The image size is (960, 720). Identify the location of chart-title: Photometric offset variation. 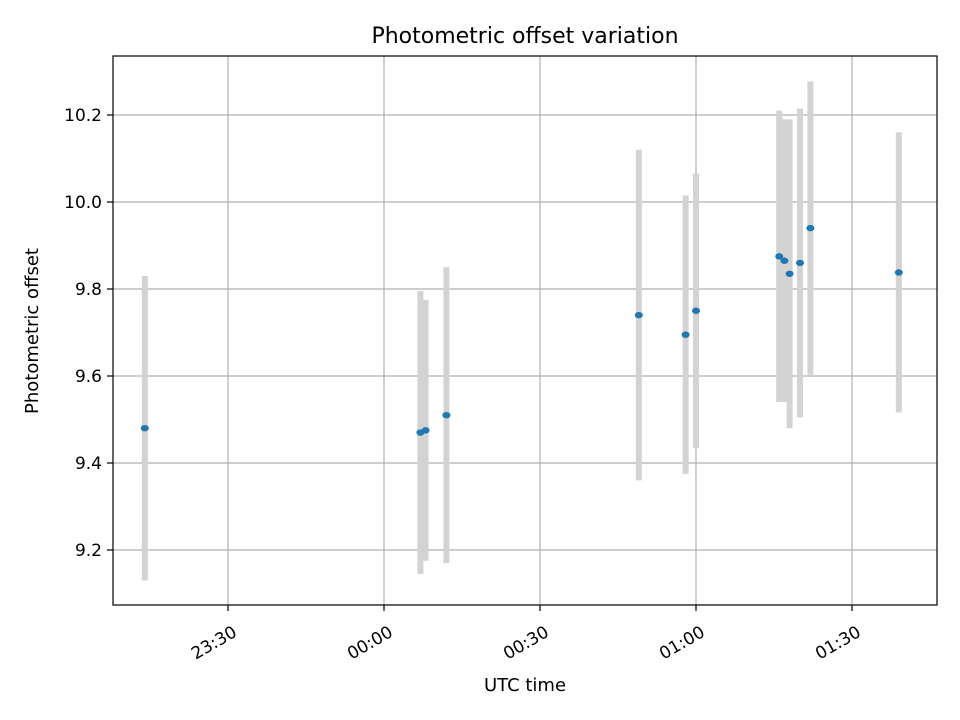
(524, 36).